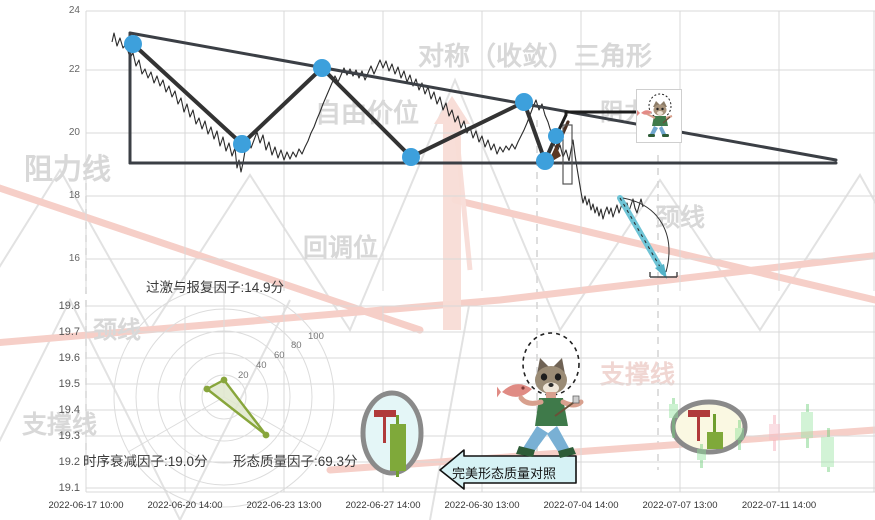  What do you see at coordinates (344, 102) in the screenshot?
I see `zigzag-markers` at bounding box center [344, 102].